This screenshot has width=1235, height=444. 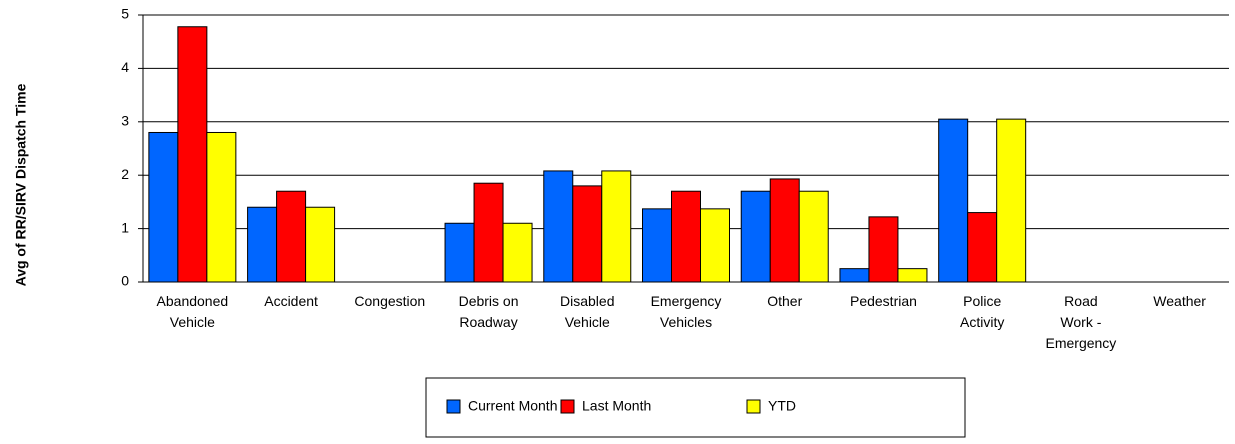 I want to click on x-tick-label: Police, so click(x=982, y=301).